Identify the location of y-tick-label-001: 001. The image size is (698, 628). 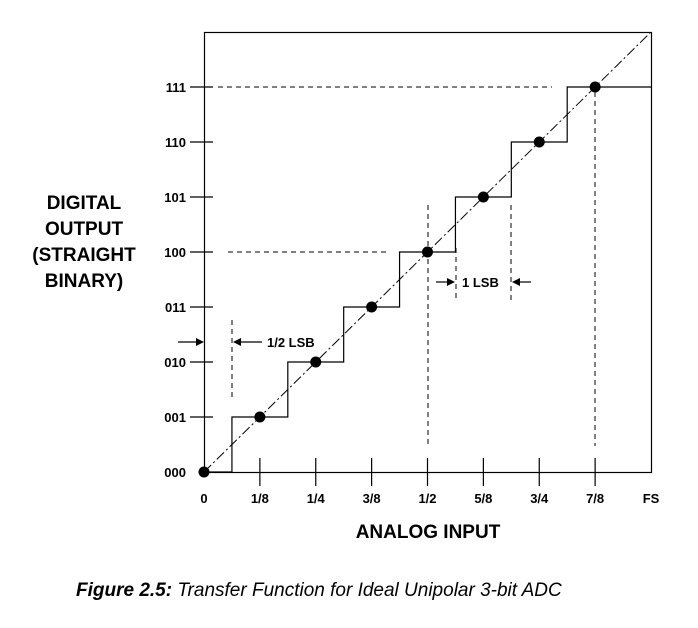
(175, 417).